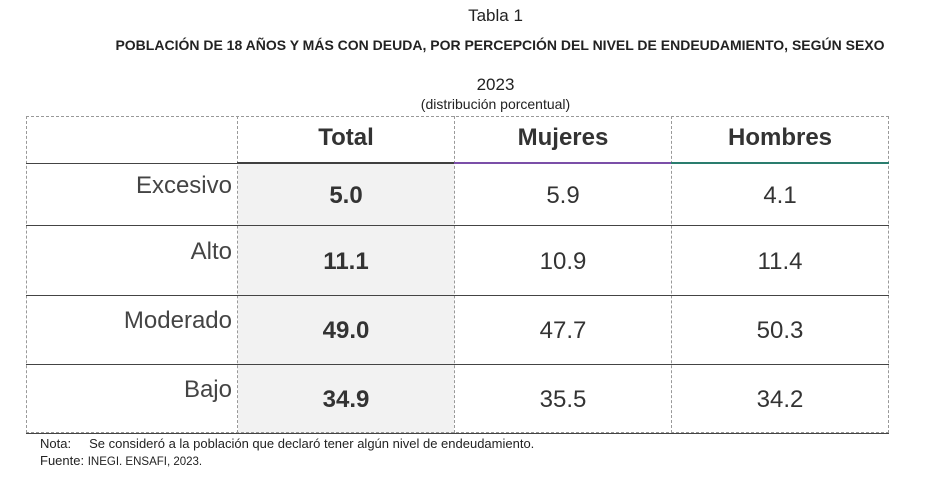 This screenshot has width=941, height=480. What do you see at coordinates (495, 15) in the screenshot?
I see `table-title: Tabla 1` at bounding box center [495, 15].